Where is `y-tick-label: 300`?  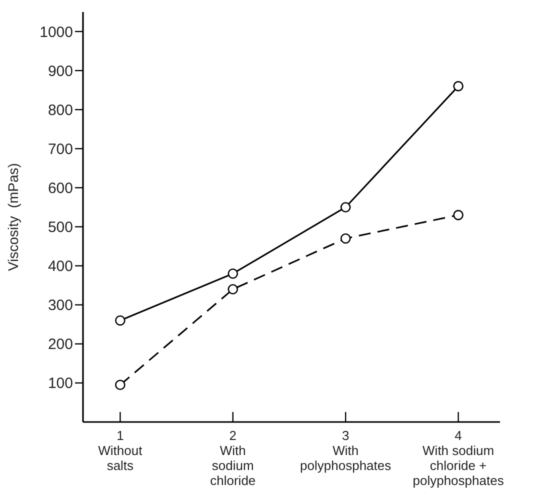 y-tick-label: 300 is located at coordinates (60, 305).